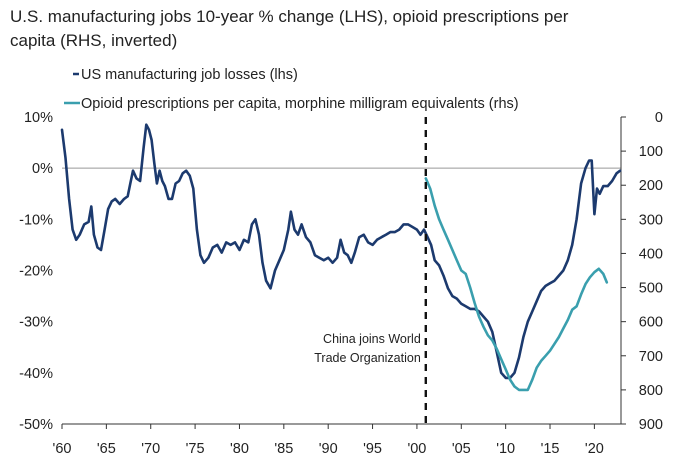  I want to click on x-tick-label: '70, so click(150, 449).